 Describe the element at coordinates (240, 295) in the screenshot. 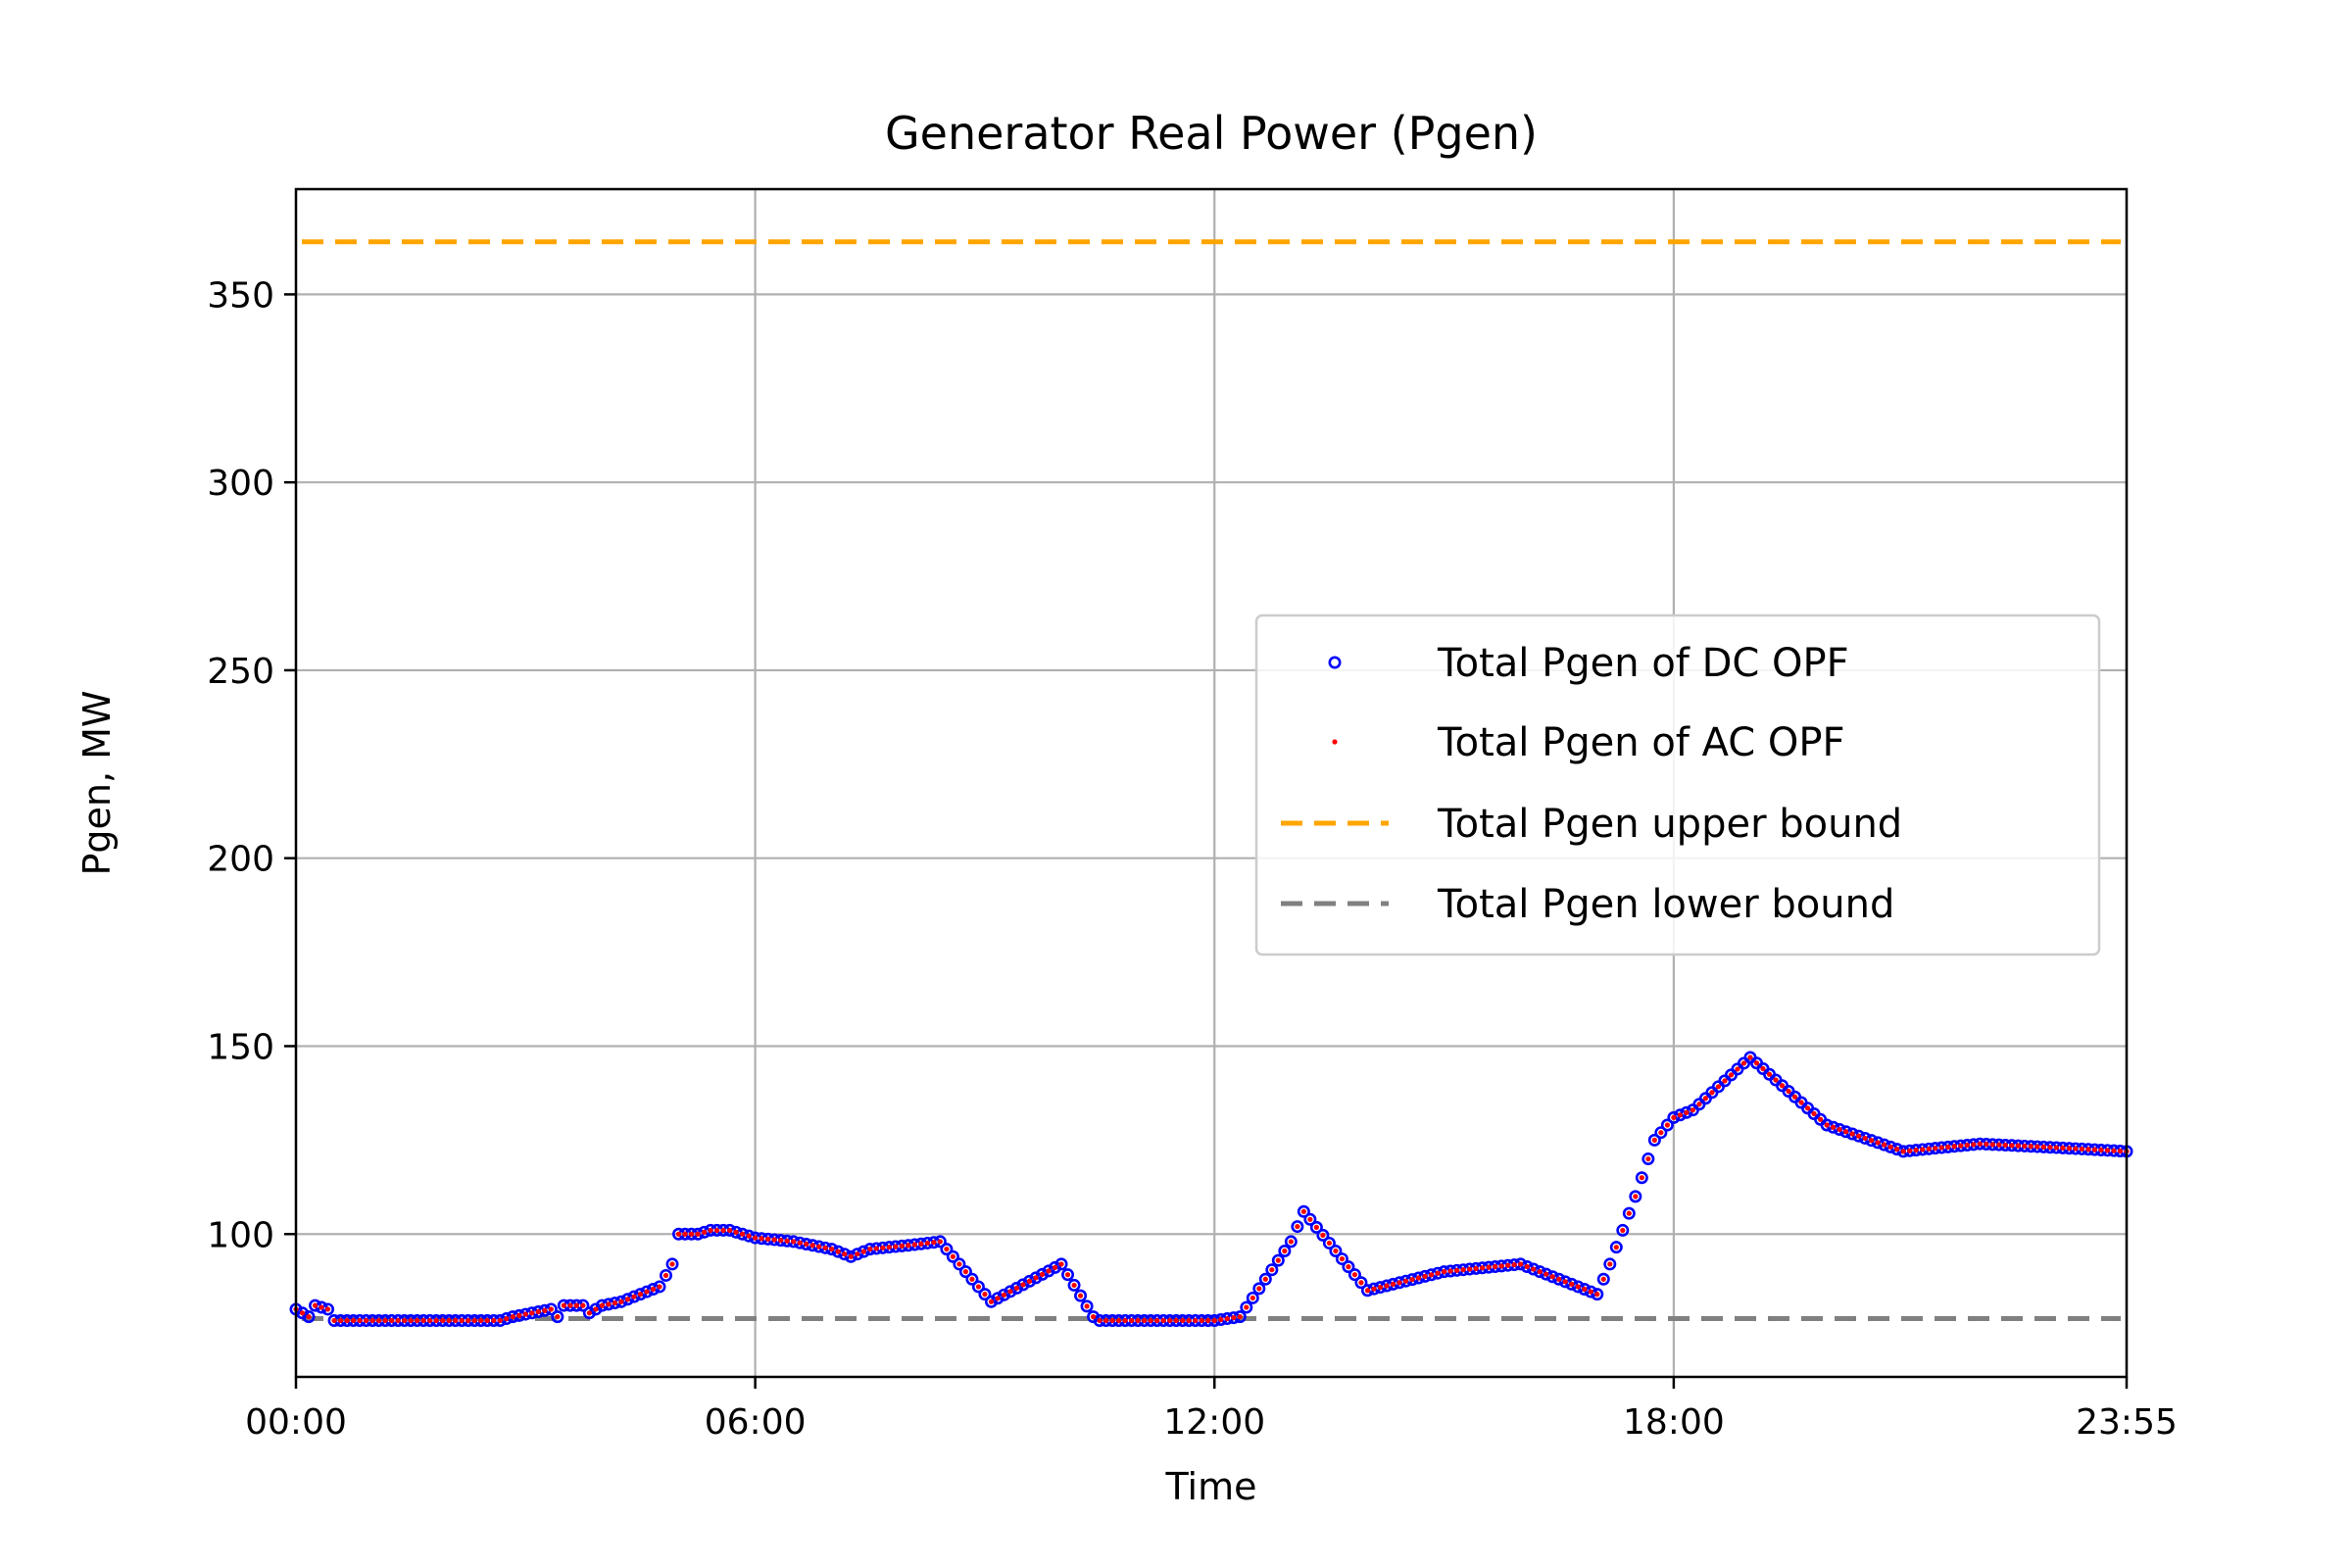

I see `y-tick-label: 350` at that location.